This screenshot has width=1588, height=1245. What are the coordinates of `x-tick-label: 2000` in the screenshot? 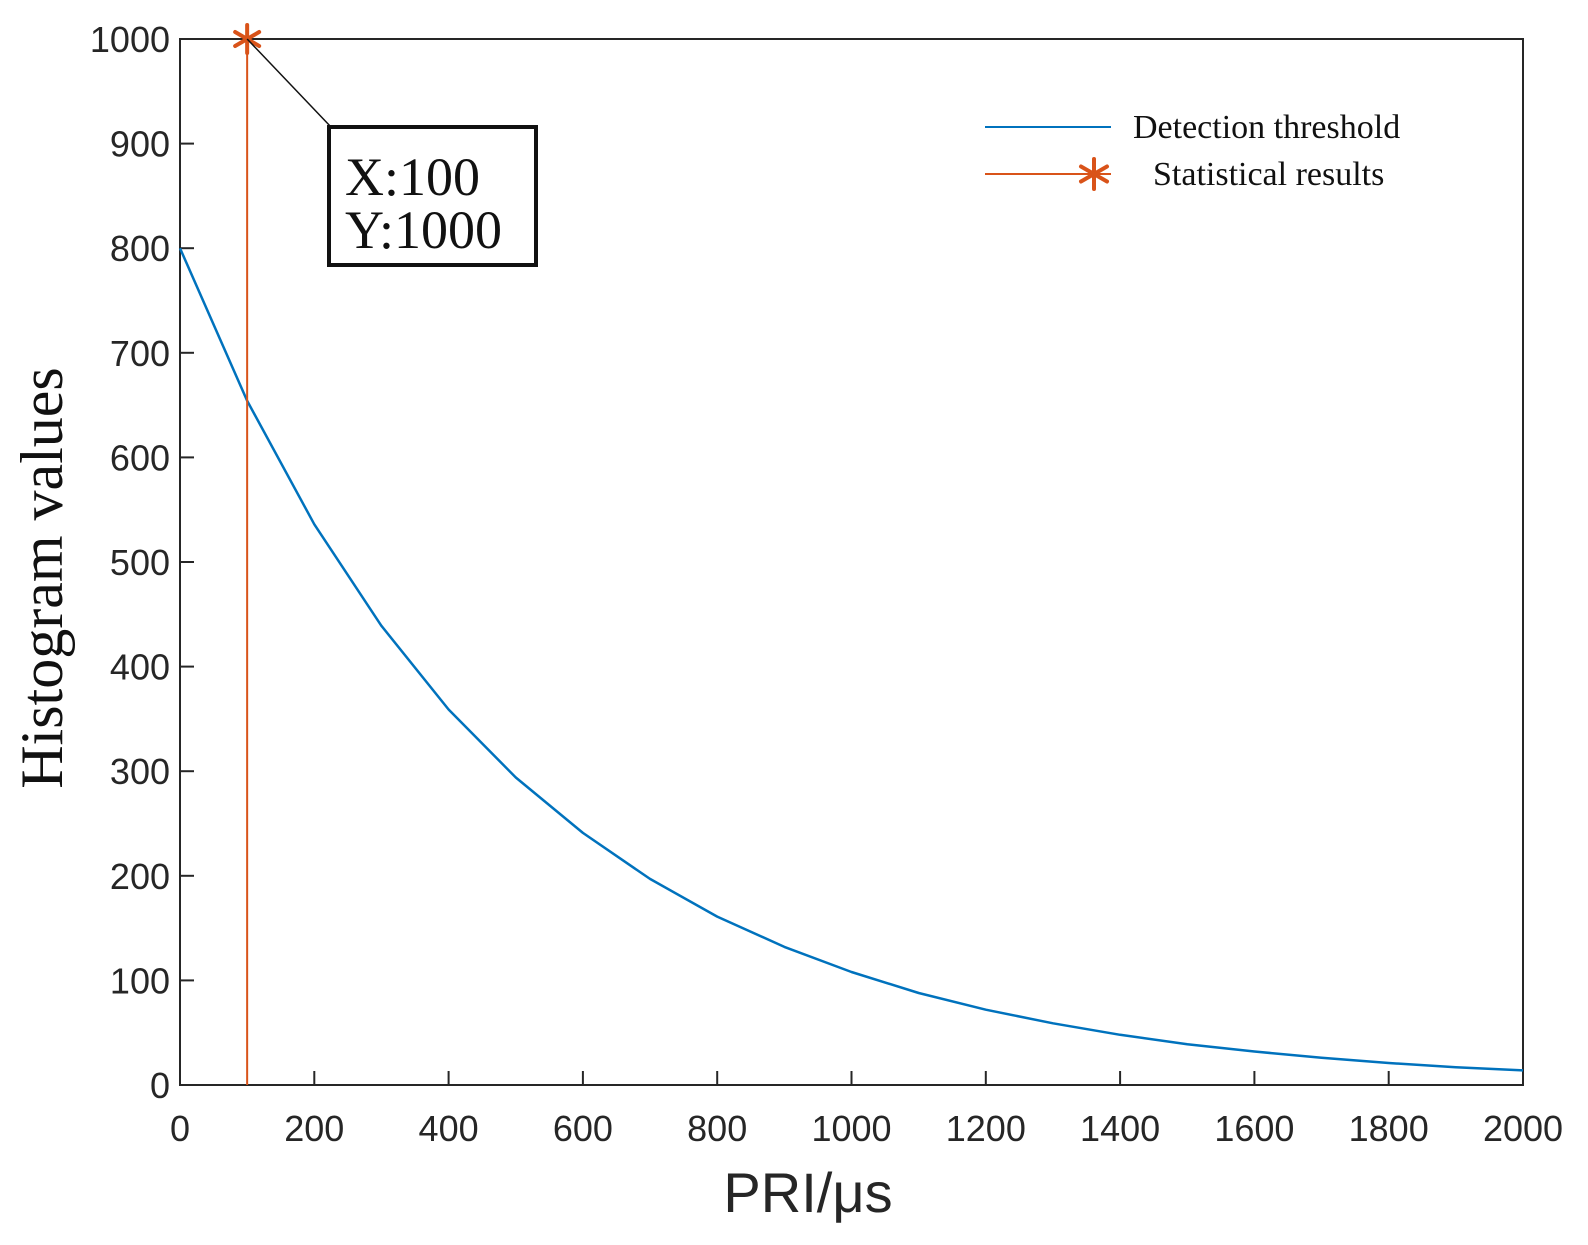 It's located at (1523, 1128).